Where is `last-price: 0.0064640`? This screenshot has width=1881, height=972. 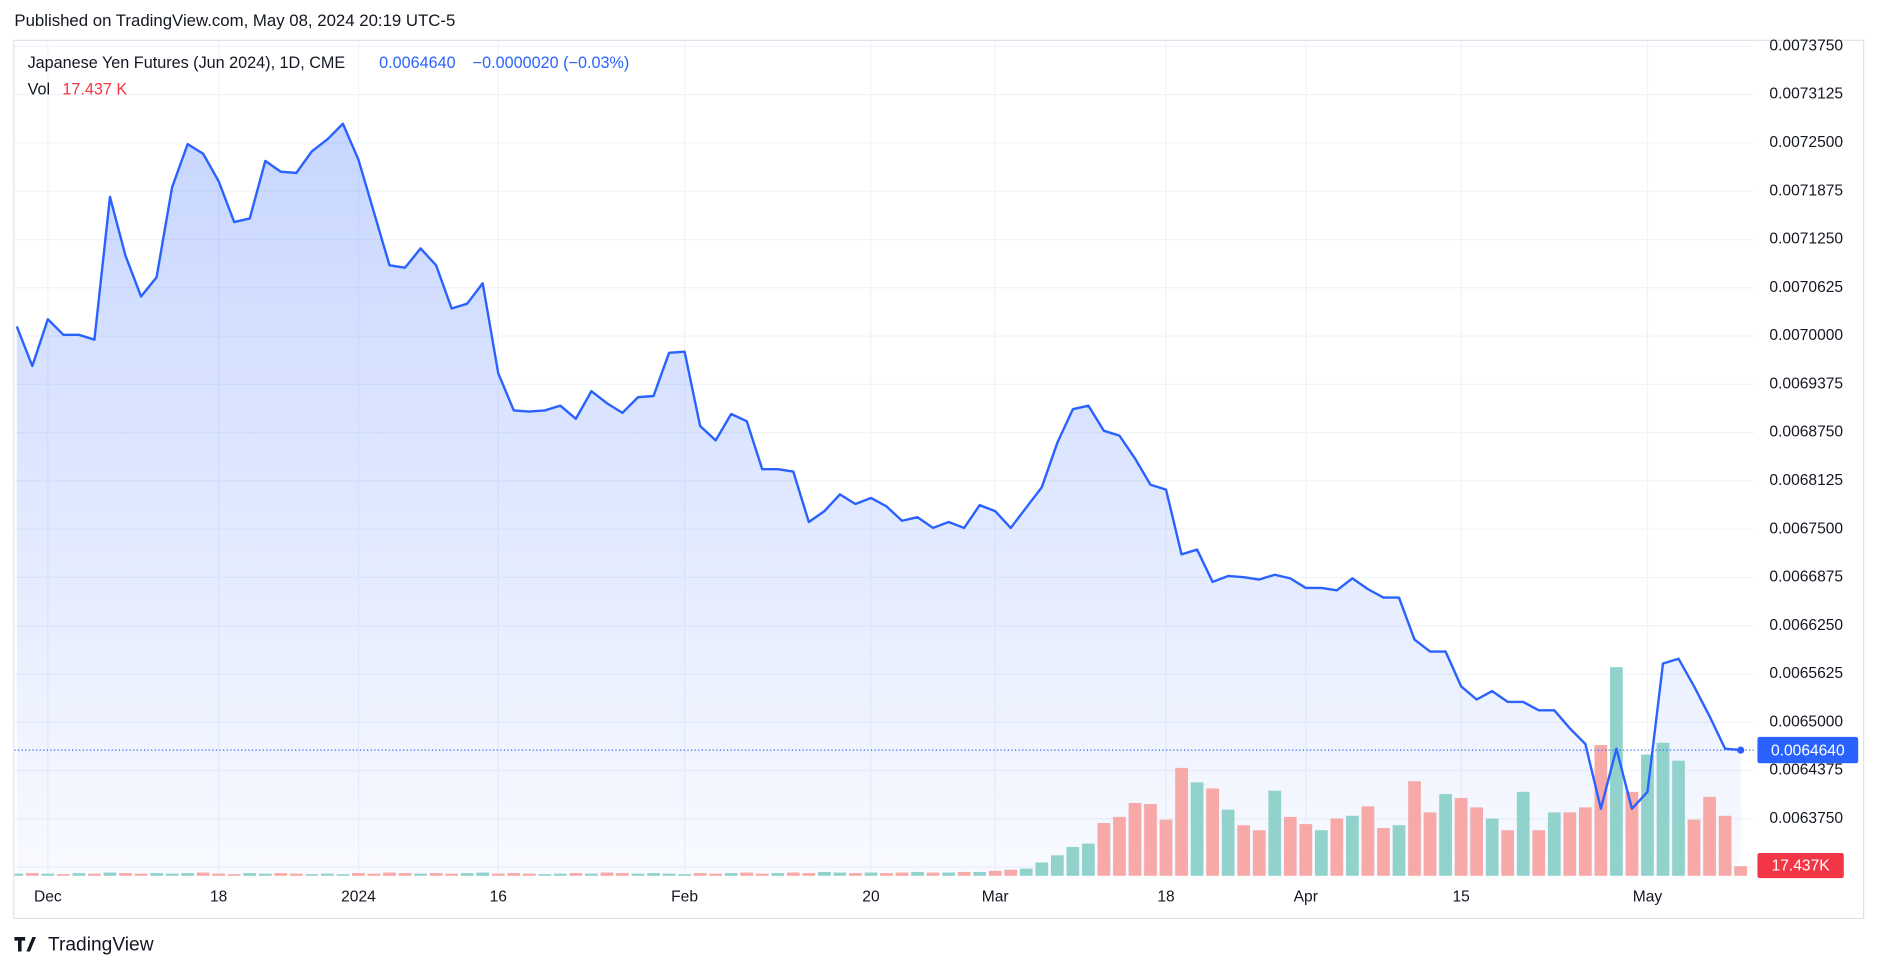
last-price: 0.0064640 is located at coordinates (417, 63).